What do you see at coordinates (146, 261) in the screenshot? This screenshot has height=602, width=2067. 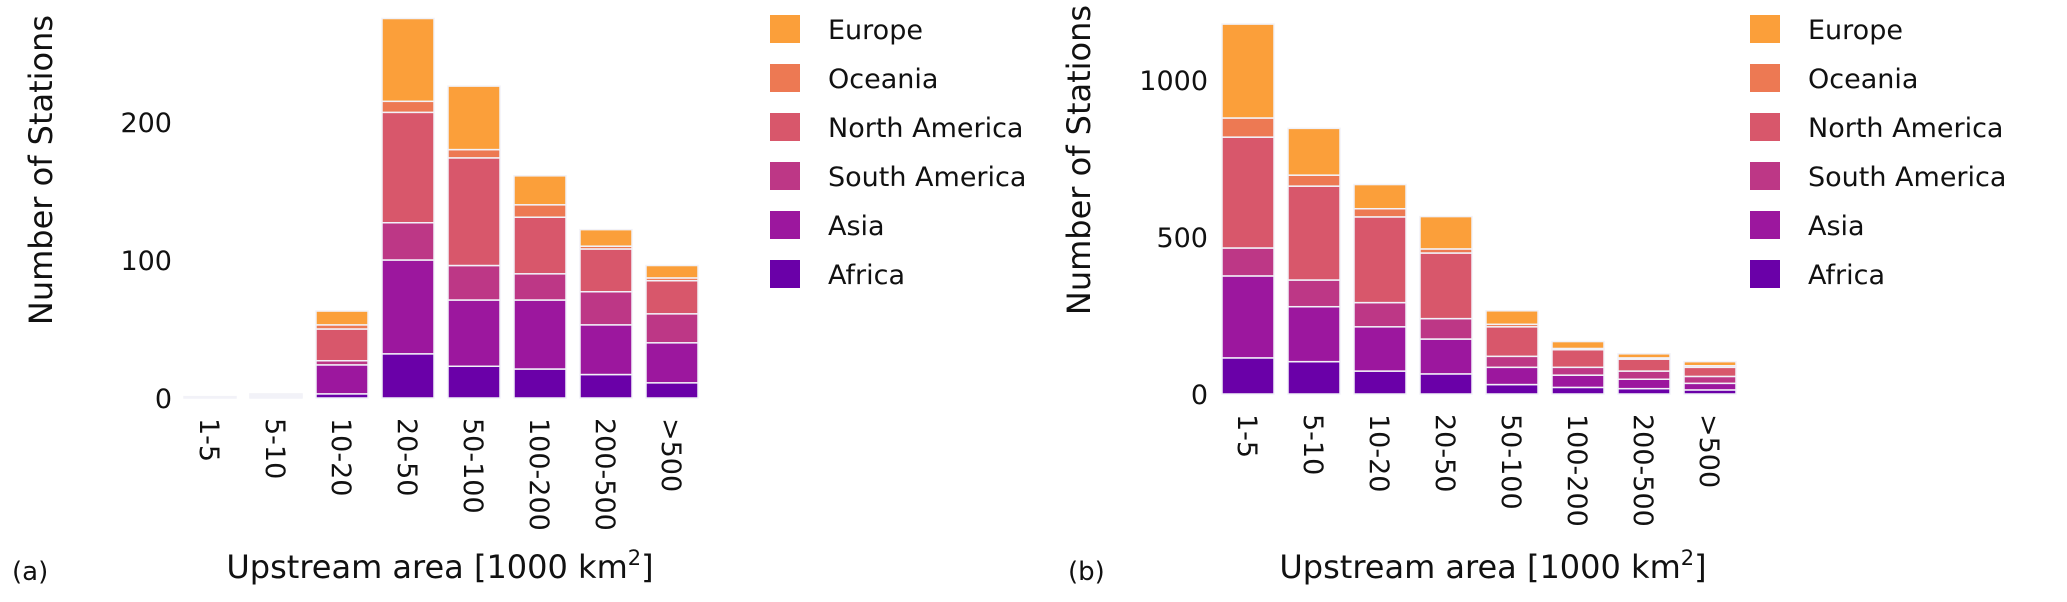 I see `y-tick-label: 100` at bounding box center [146, 261].